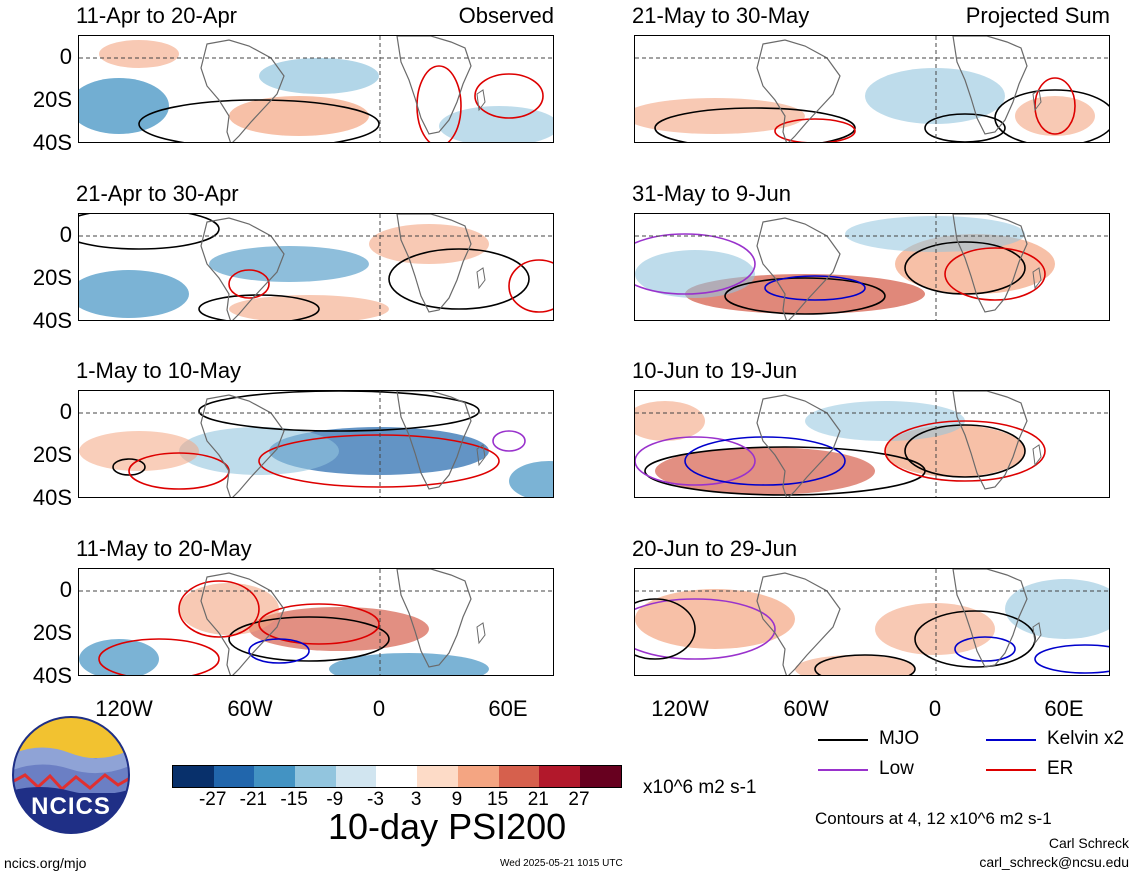 This screenshot has width=1135, height=879. I want to click on colorbar-tick-label: -27, so click(212, 799).